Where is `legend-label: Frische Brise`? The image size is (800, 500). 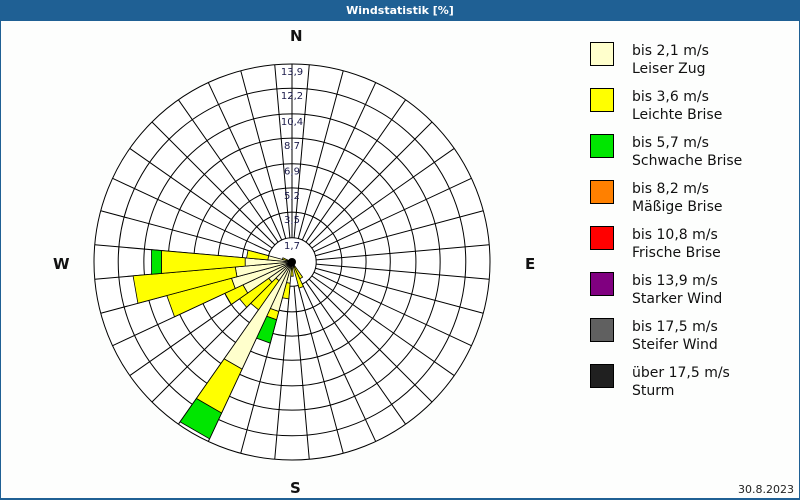 legend-label: Frische Brise is located at coordinates (676, 253).